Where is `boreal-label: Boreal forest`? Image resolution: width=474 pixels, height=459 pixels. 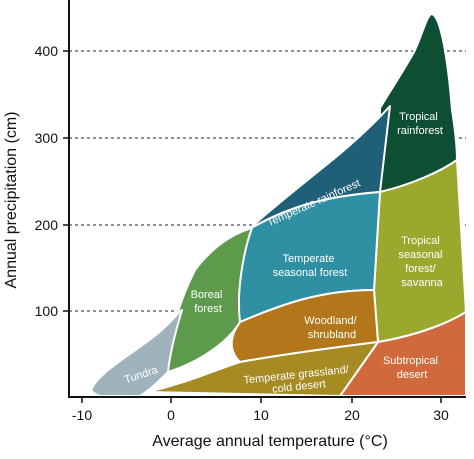
boreal-label: Boreal forest is located at coordinates (208, 302).